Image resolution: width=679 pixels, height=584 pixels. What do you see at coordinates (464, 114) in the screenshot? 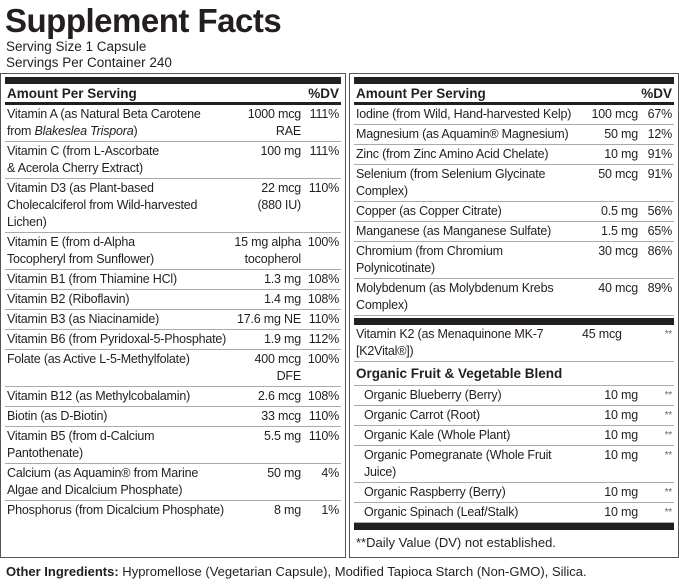
I see `nutrient-name: Iodine (from Wild, Hand-harvested Kelp)` at bounding box center [464, 114].